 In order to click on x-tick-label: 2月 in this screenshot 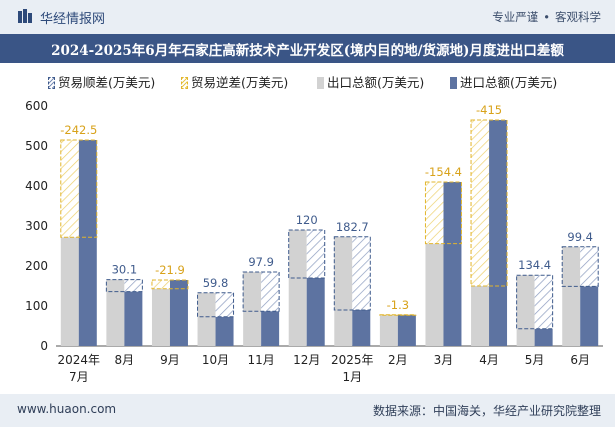, I will do `click(398, 360)`.